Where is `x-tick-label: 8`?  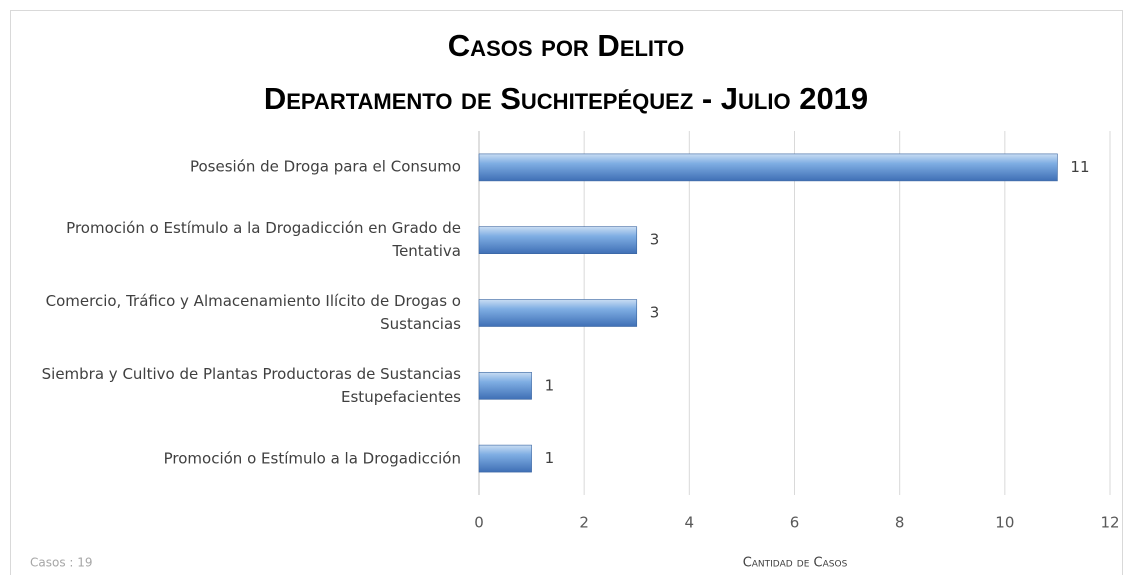
x-tick-label: 8 is located at coordinates (900, 523).